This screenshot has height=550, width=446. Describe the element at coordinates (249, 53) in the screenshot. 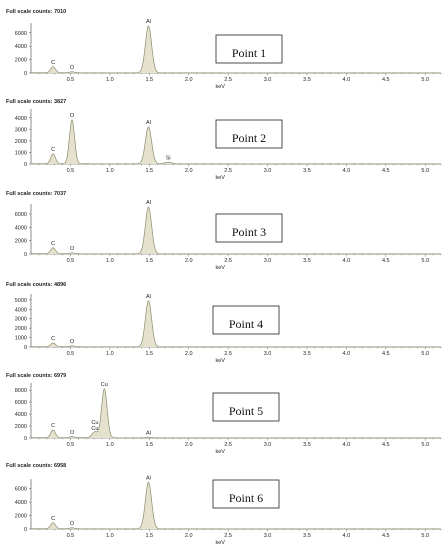

I see `point-label: Point 1` at that location.